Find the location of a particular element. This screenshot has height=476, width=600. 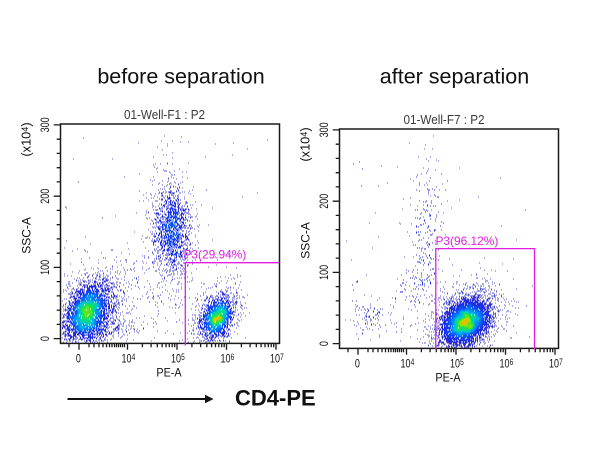

svg-text: before separation is located at coordinates (180, 77).